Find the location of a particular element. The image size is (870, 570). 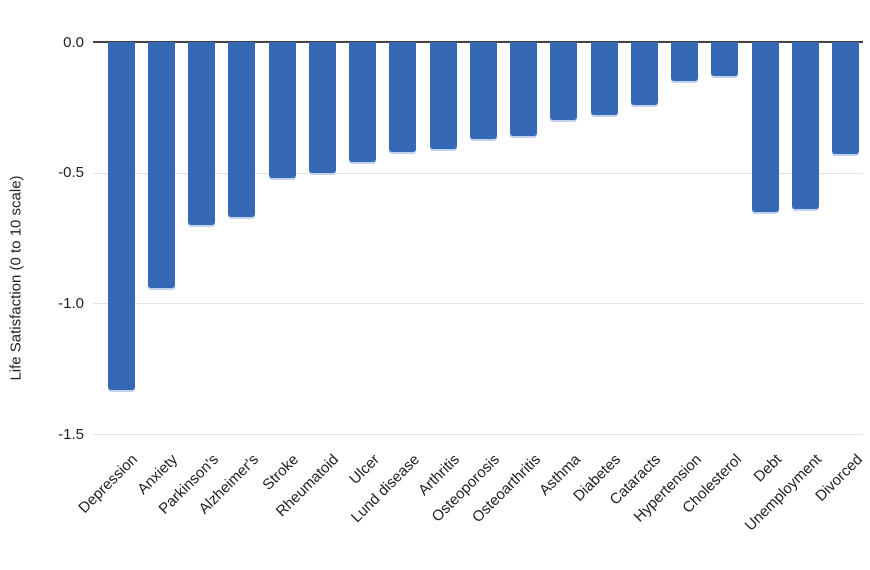

y-tick-label--0.5: -0.5 is located at coordinates (71, 173).